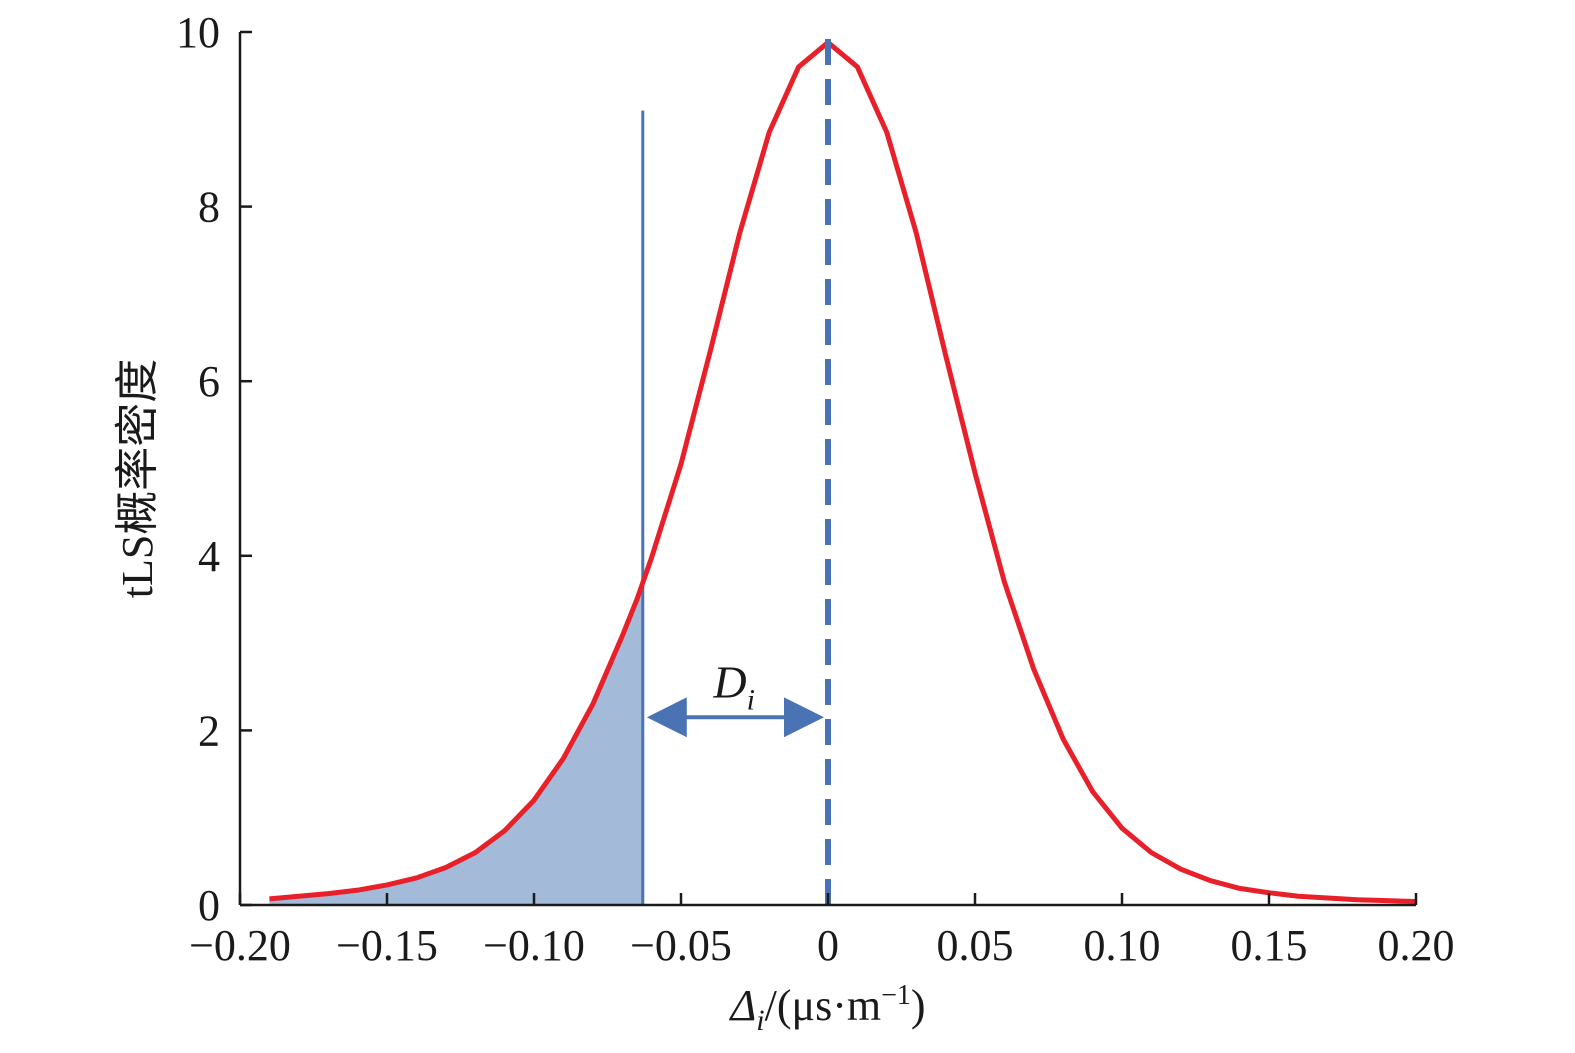 Image resolution: width=1575 pixels, height=1053 pixels. I want to click on x-tick-label: 0.15, so click(1269, 945).